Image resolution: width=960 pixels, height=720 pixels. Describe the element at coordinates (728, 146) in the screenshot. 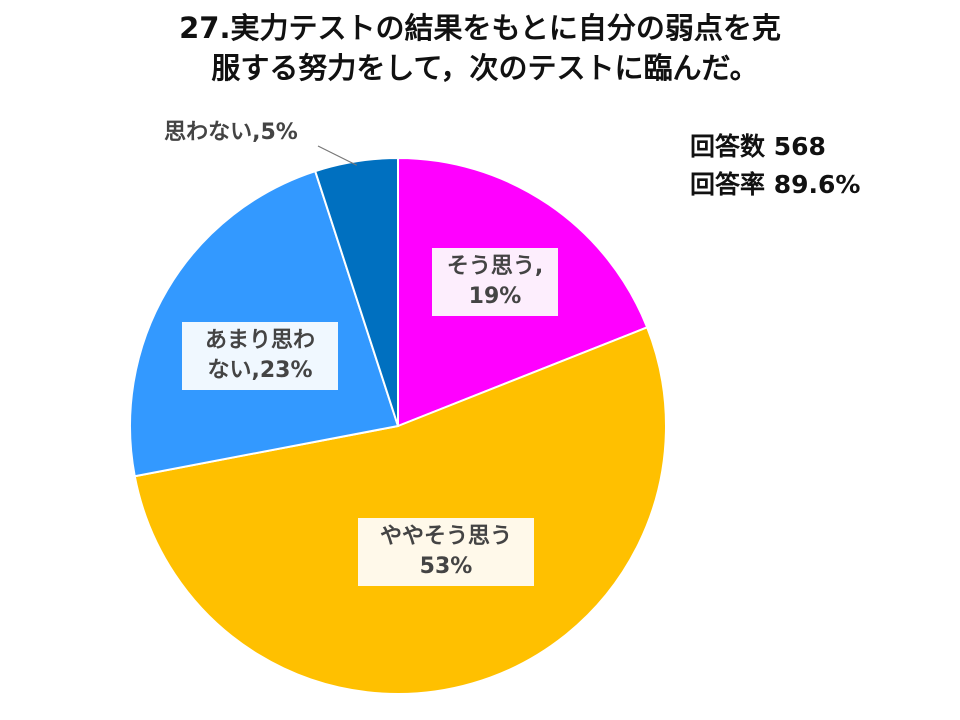

I see `respondents-label: 回答数` at that location.